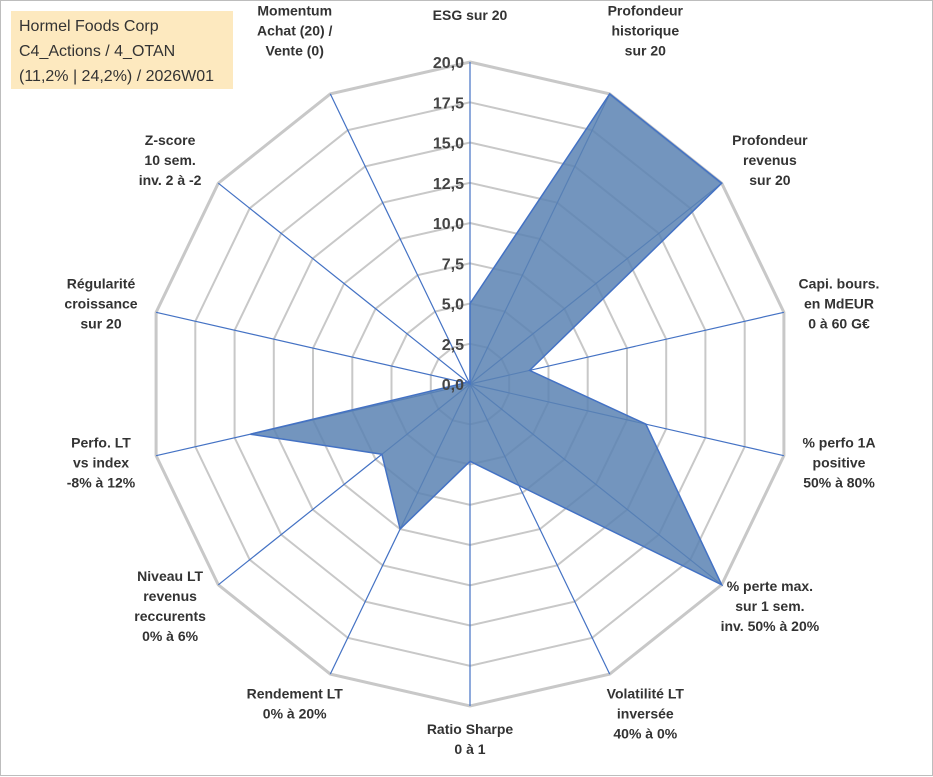  I want to click on axis-label-line: croissance, so click(100, 303).